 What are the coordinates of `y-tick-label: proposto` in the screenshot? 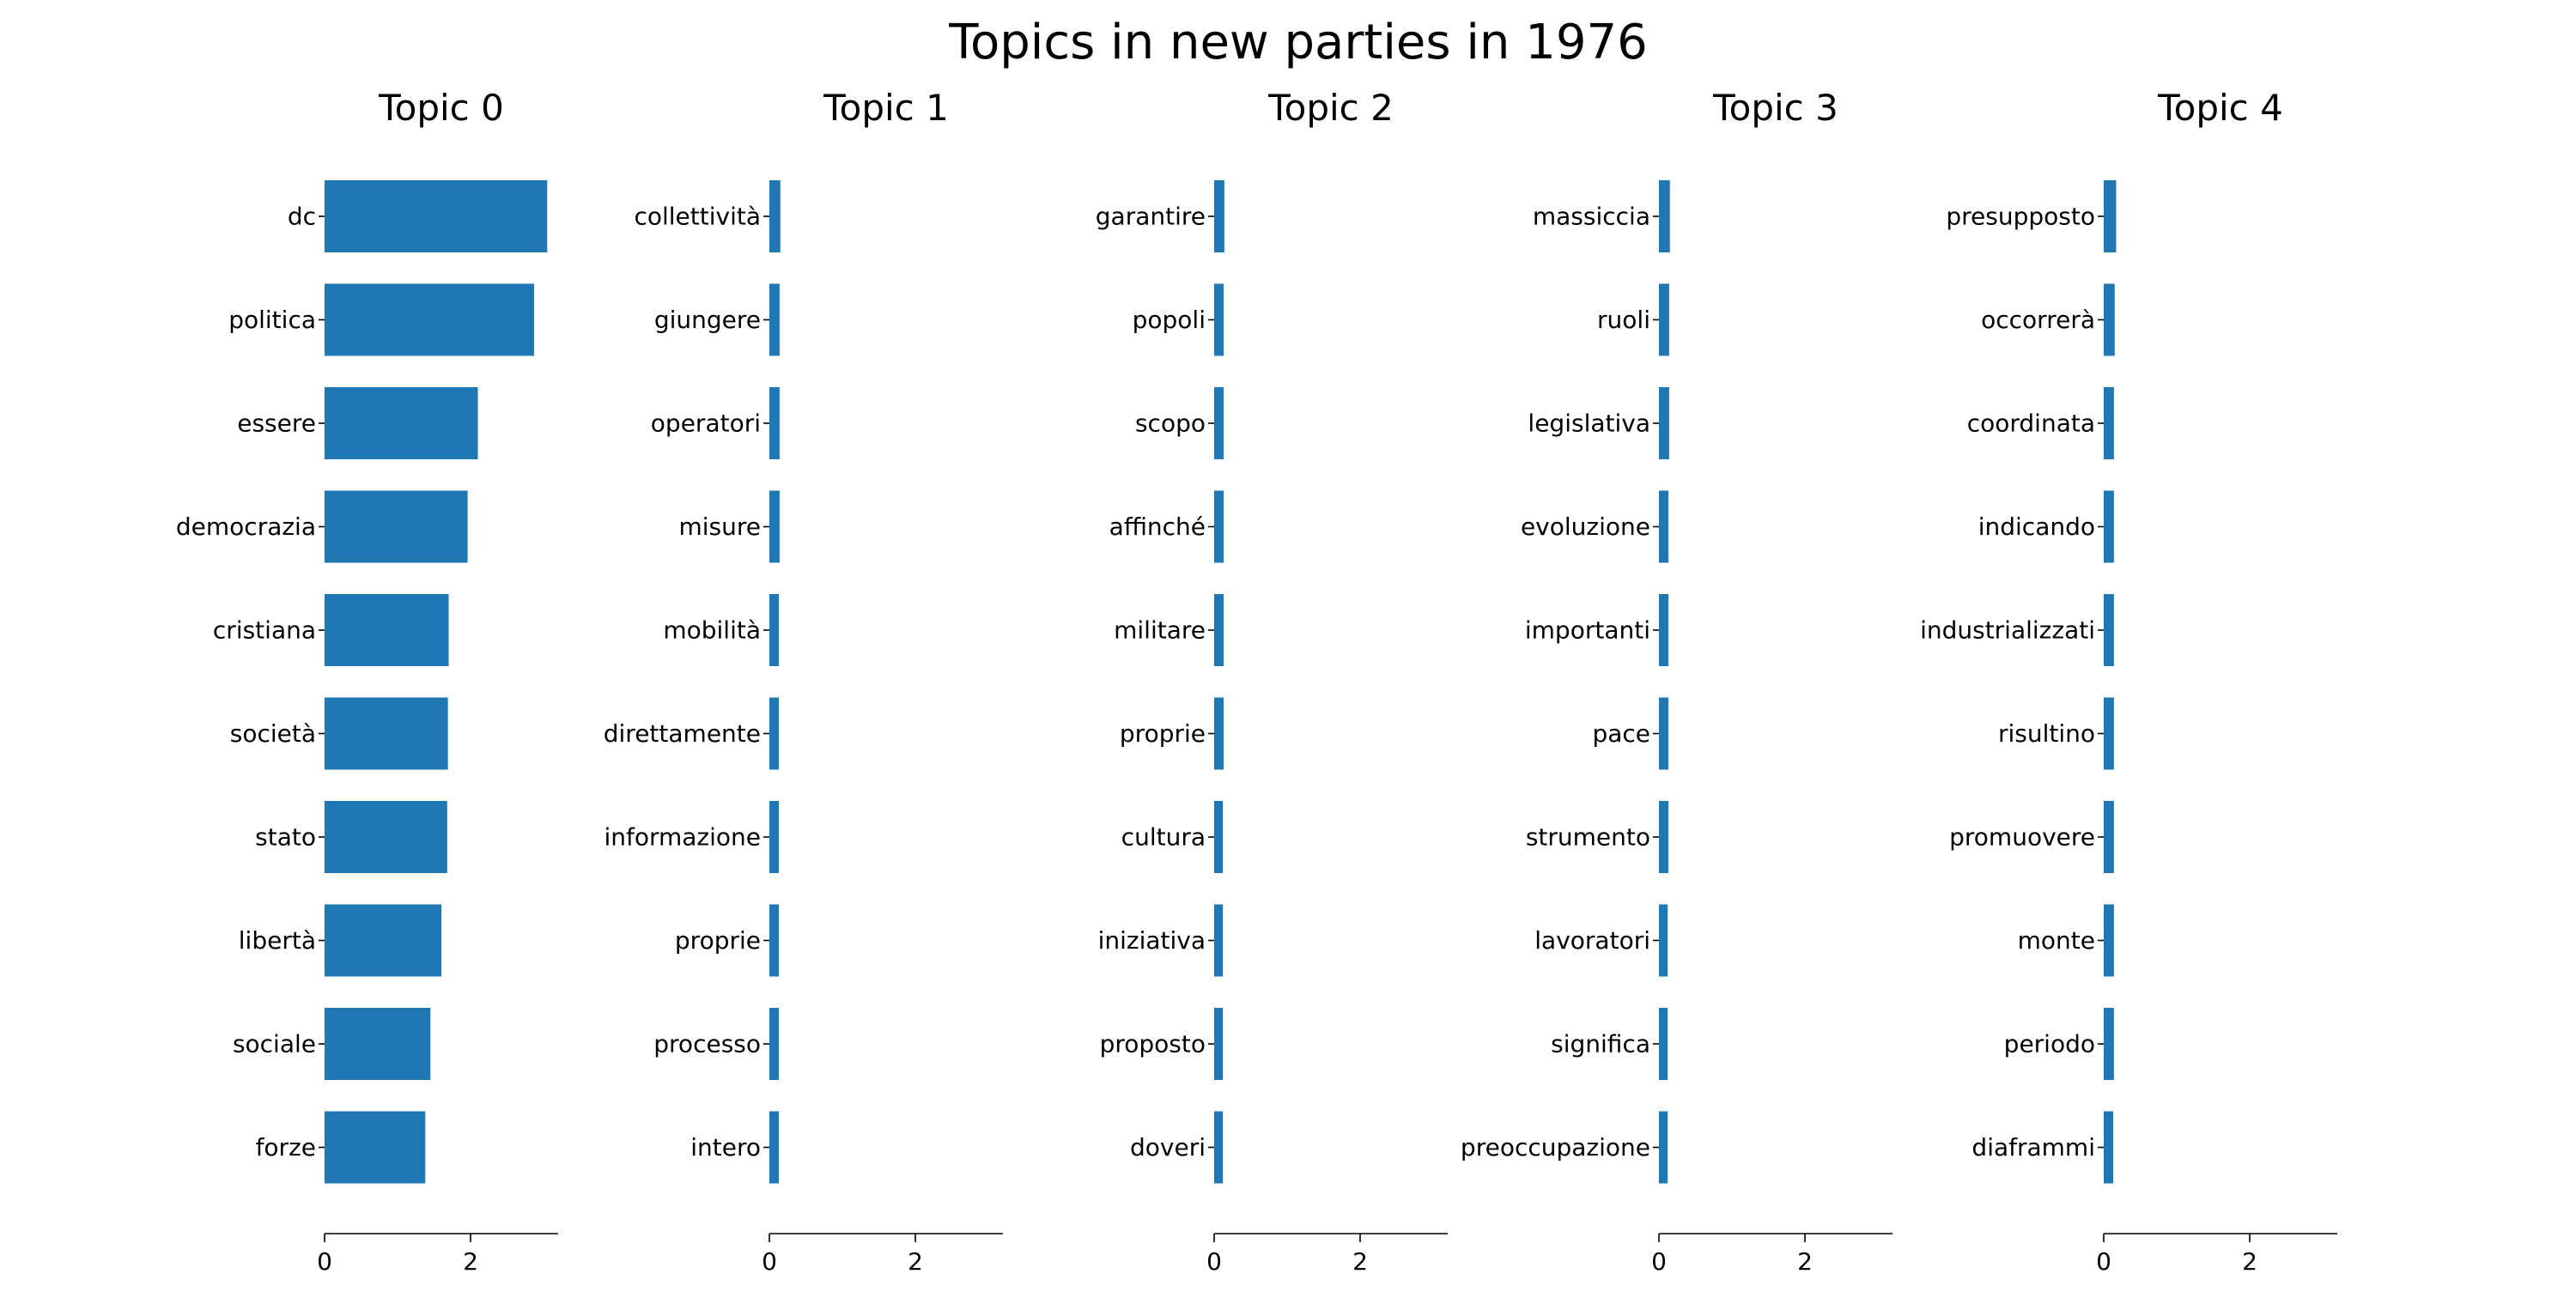 It's located at (1153, 1044).